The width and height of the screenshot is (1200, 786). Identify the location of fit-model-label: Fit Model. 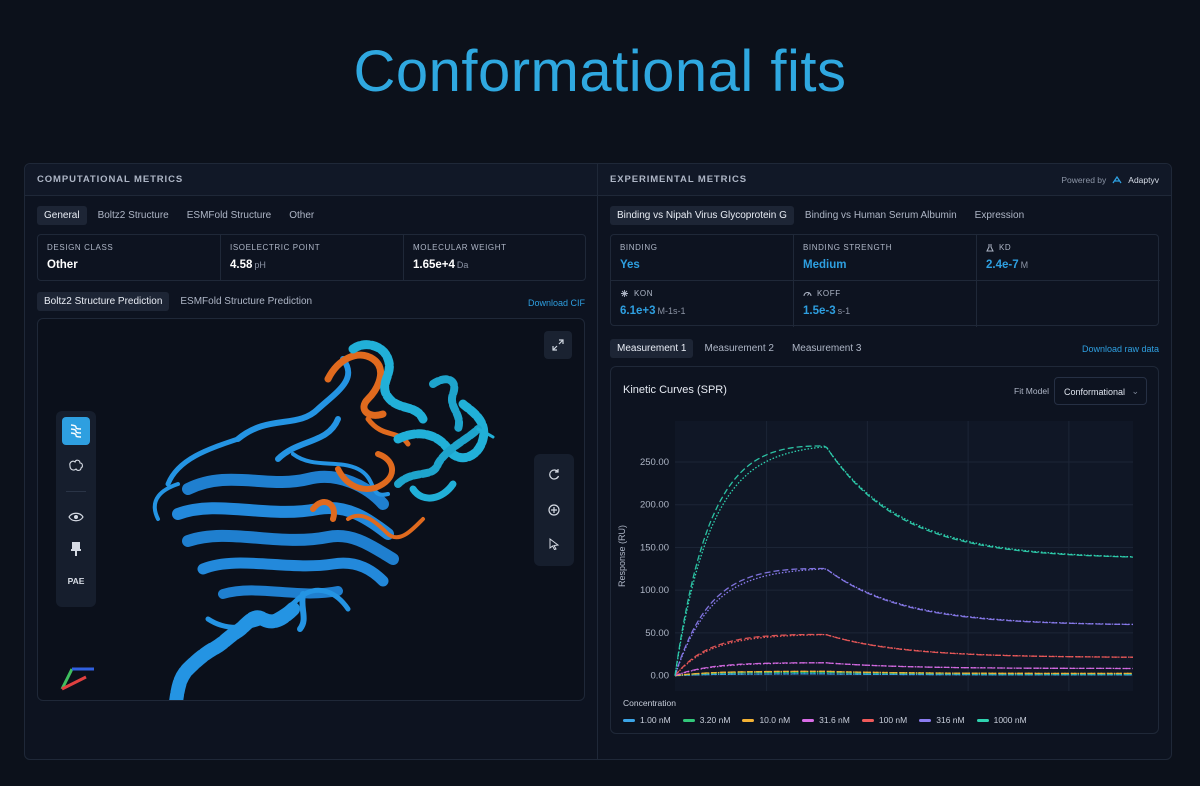
(1031, 391).